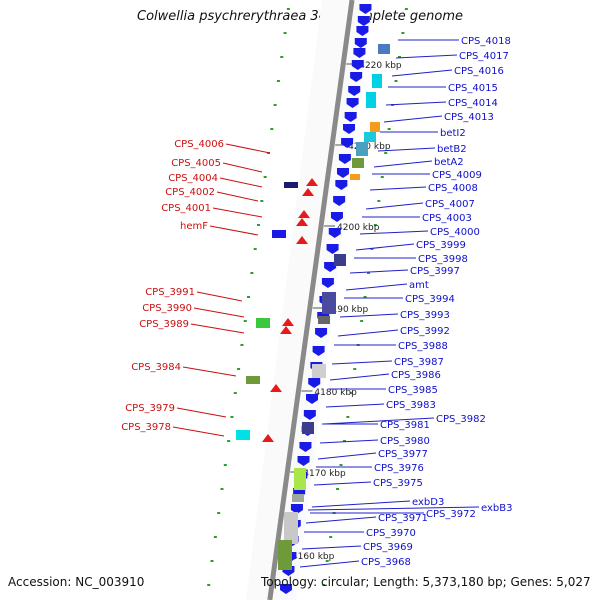 The width and height of the screenshot is (600, 600). What do you see at coordinates (469, 117) in the screenshot?
I see `right-gene-label: CPS_4013` at bounding box center [469, 117].